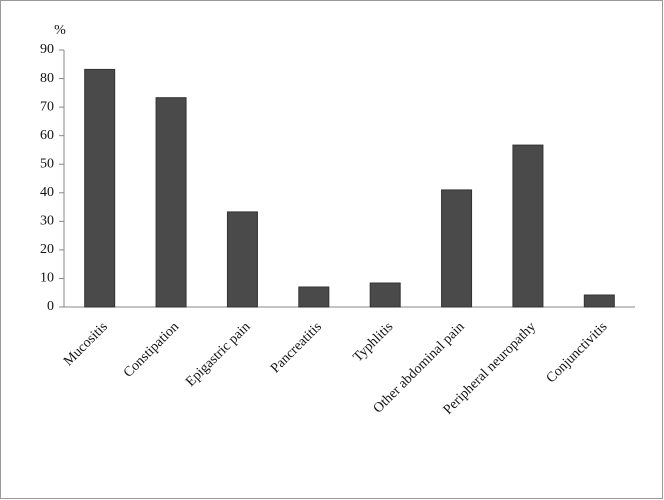 This screenshot has width=664, height=500. What do you see at coordinates (47, 278) in the screenshot?
I see `y-tick-label: 10` at bounding box center [47, 278].